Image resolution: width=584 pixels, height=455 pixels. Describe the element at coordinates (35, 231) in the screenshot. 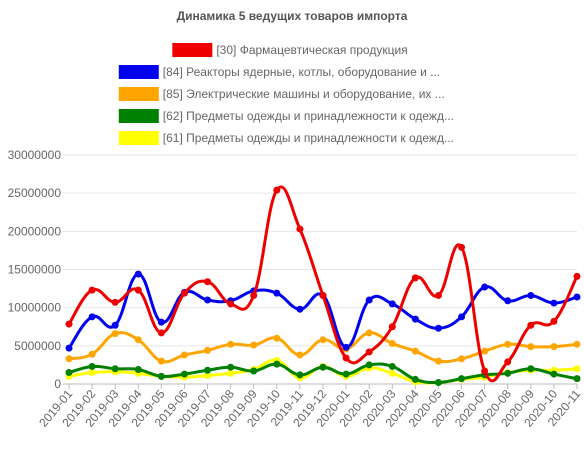

I see `y-tick-label: 20000000` at that location.